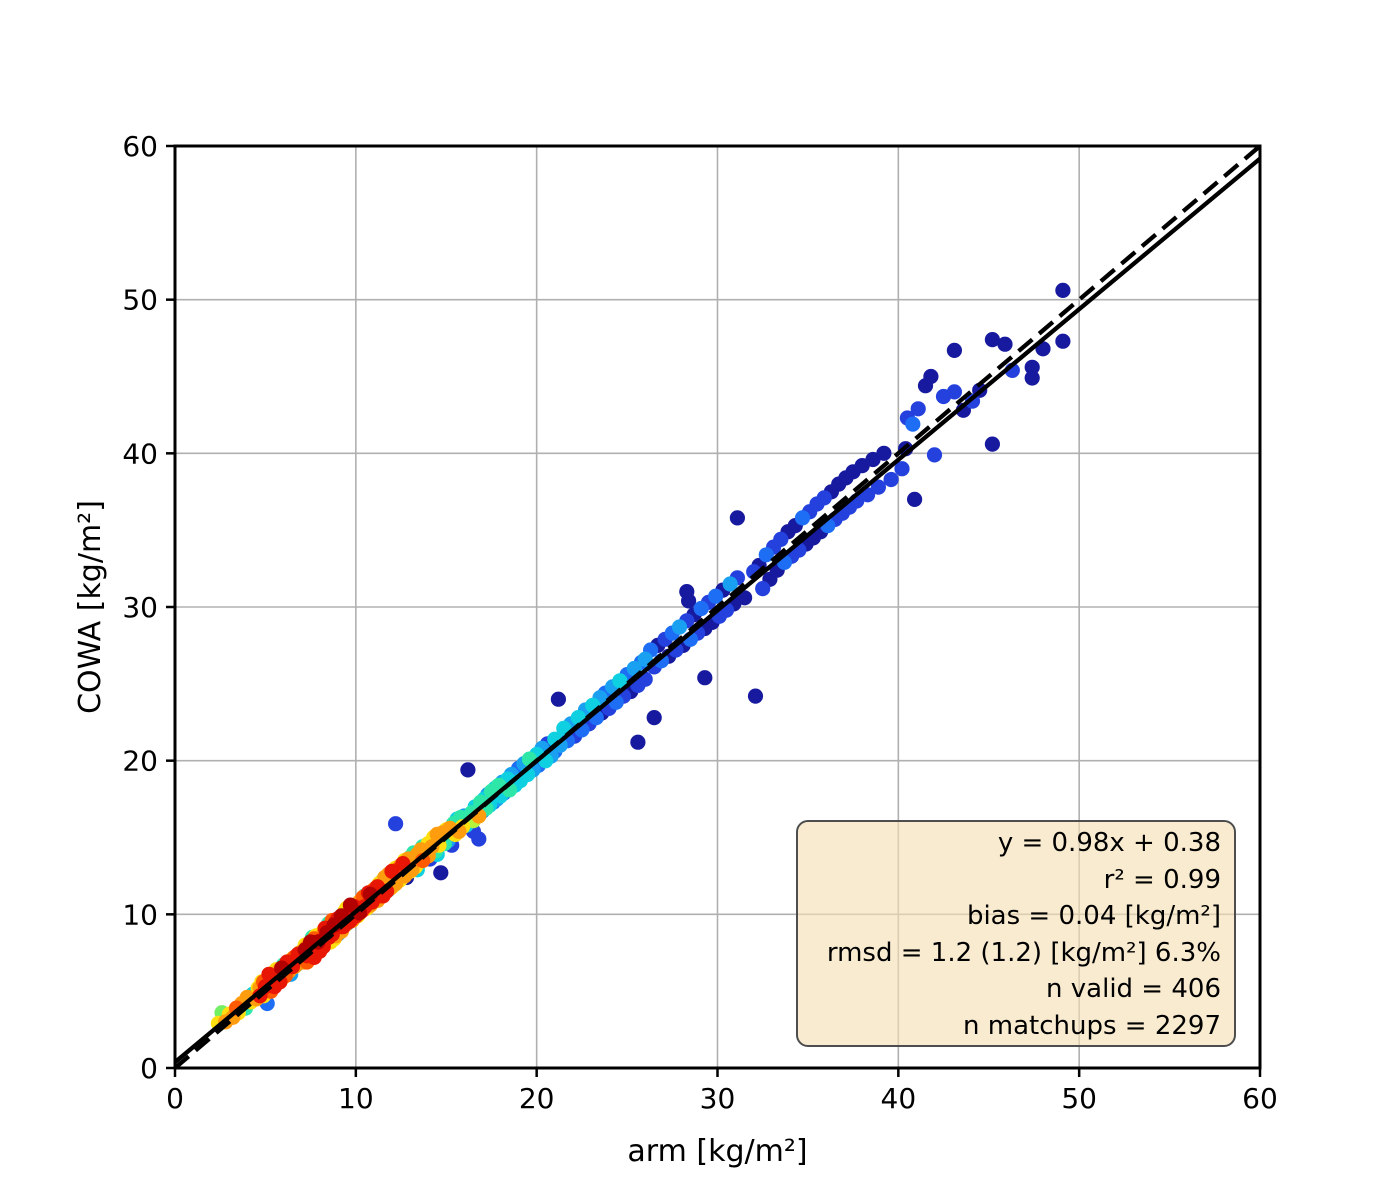  I want to click on y-tick-label: 0, so click(149, 1068).